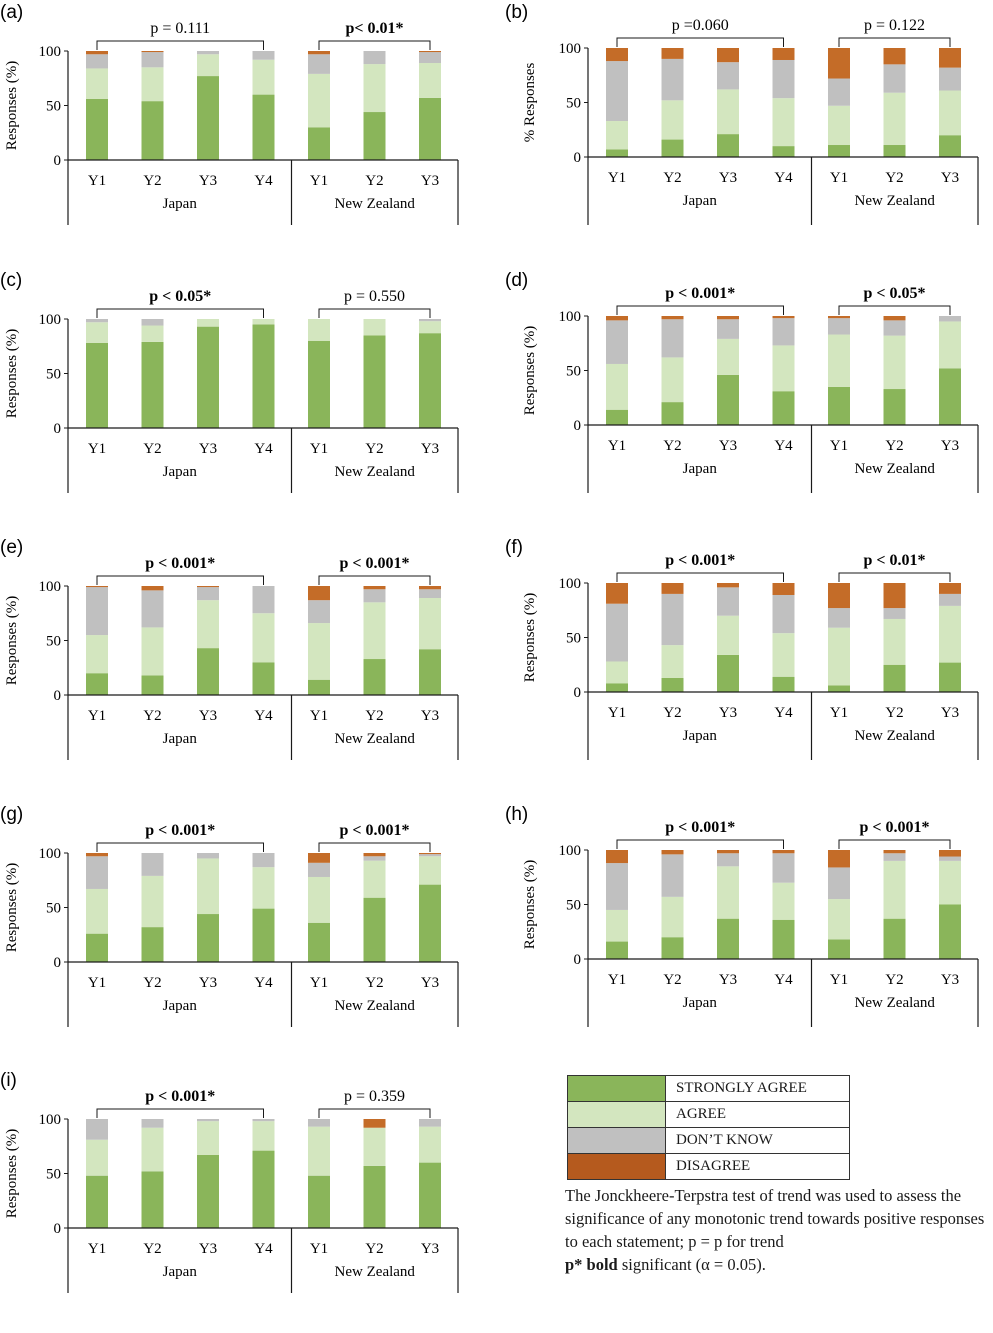 Image resolution: width=993 pixels, height=1333 pixels. Describe the element at coordinates (374, 28) in the screenshot. I see `p-value-label: p< 0.01*` at that location.